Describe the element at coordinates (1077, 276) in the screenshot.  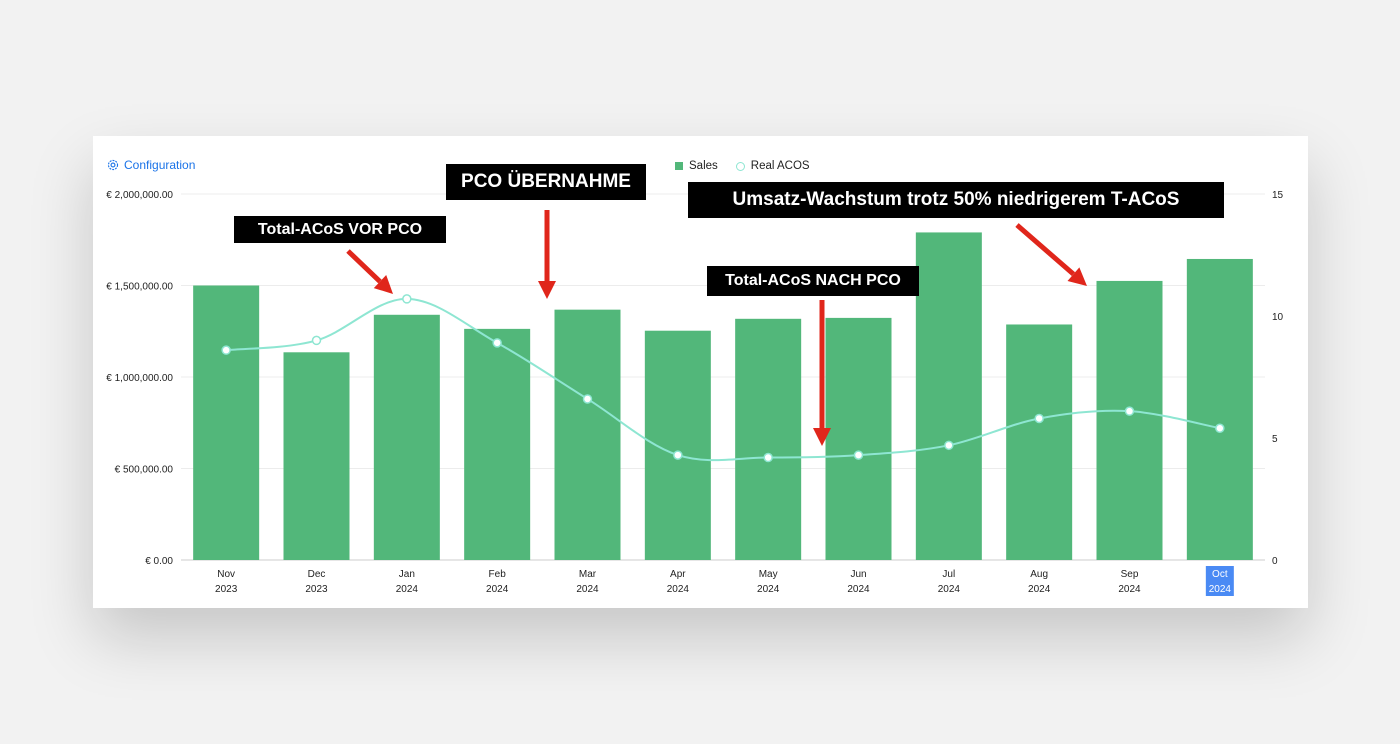
I see `arrow-sales-growth-head` at that location.